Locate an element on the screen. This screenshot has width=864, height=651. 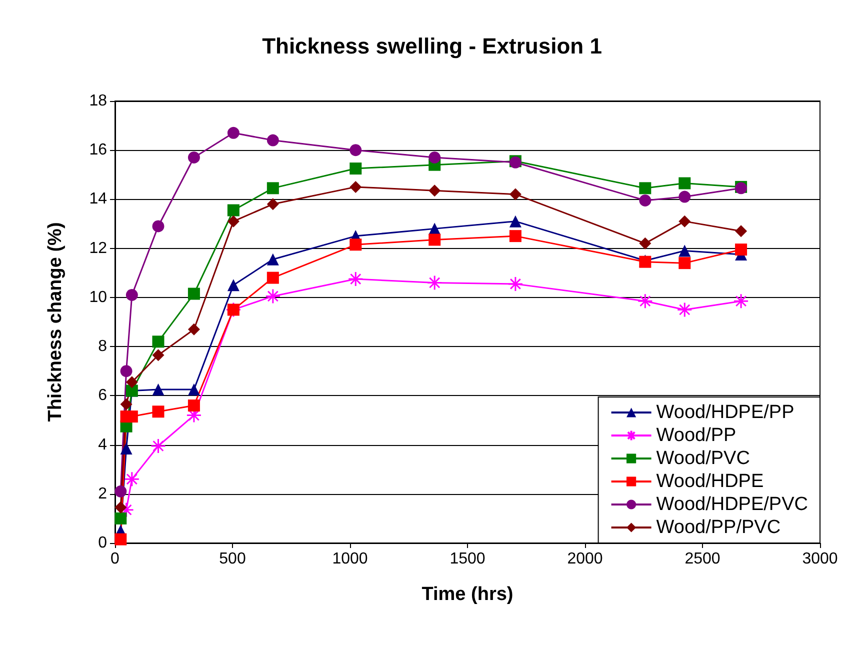
legend-label: Wood/PVC is located at coordinates (703, 458).